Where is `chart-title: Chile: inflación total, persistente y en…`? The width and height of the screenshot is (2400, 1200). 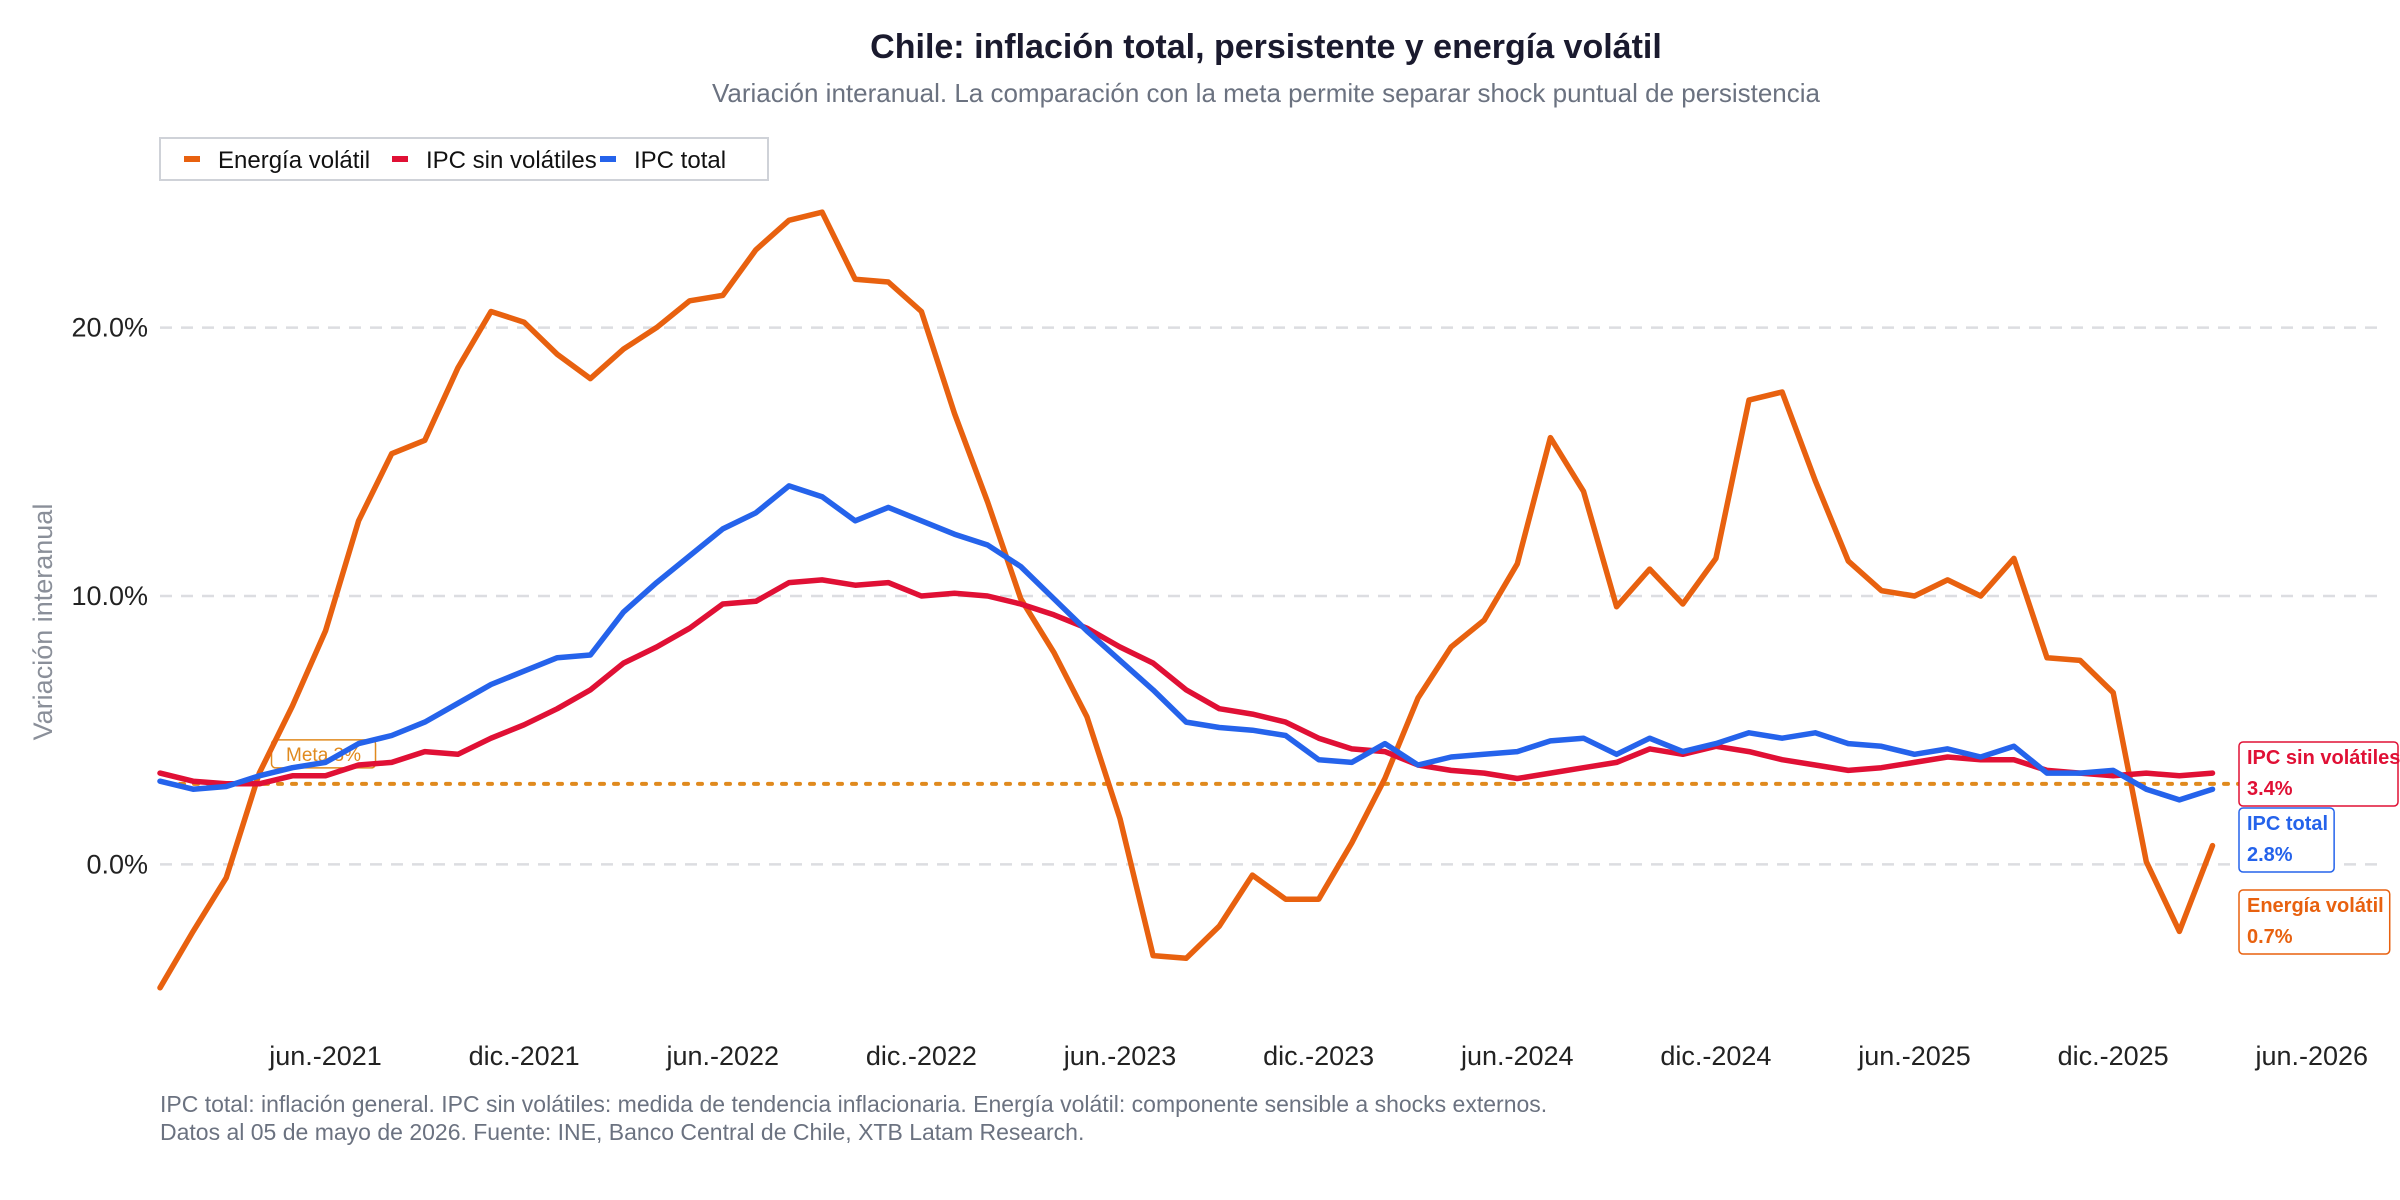
chart-title: Chile: inflación total, persistente y en… is located at coordinates (1266, 47).